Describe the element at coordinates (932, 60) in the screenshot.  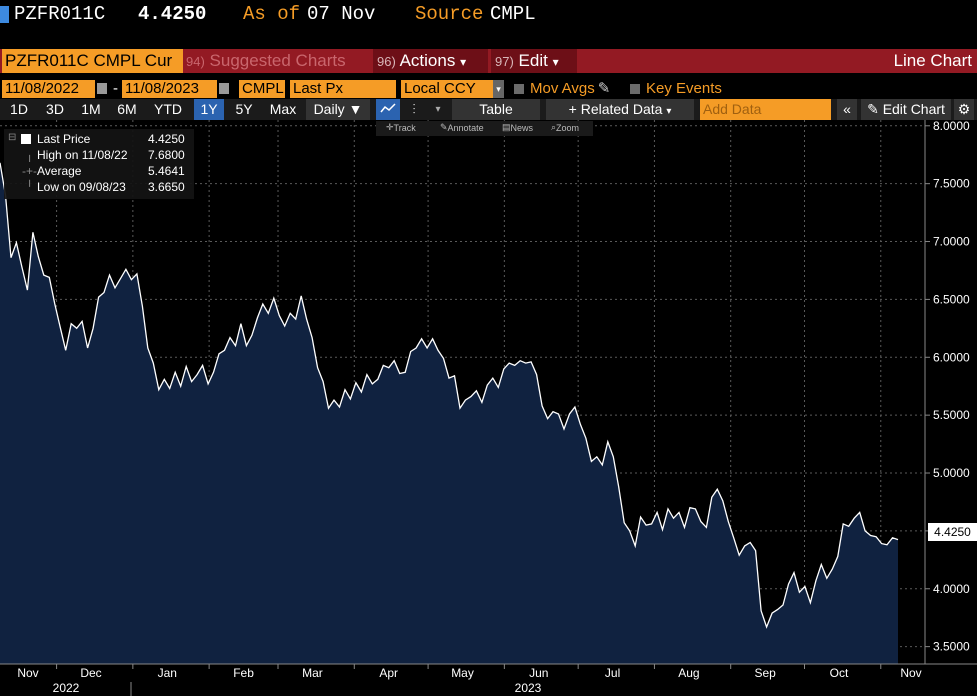
I see `chart-type-label: Line Chart` at that location.